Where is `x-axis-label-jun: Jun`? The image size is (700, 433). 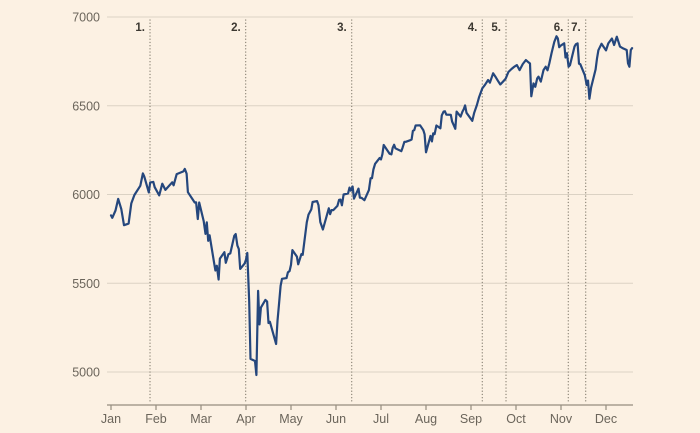
x-axis-label-jun: Jun is located at coordinates (336, 419).